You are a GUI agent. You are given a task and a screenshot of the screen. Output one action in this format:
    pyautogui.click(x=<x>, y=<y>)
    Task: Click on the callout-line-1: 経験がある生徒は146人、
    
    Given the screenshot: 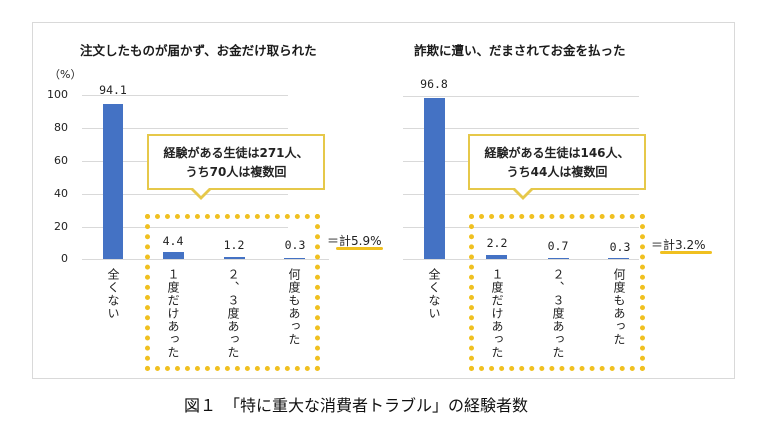 What is the action you would take?
    pyautogui.click(x=557, y=153)
    